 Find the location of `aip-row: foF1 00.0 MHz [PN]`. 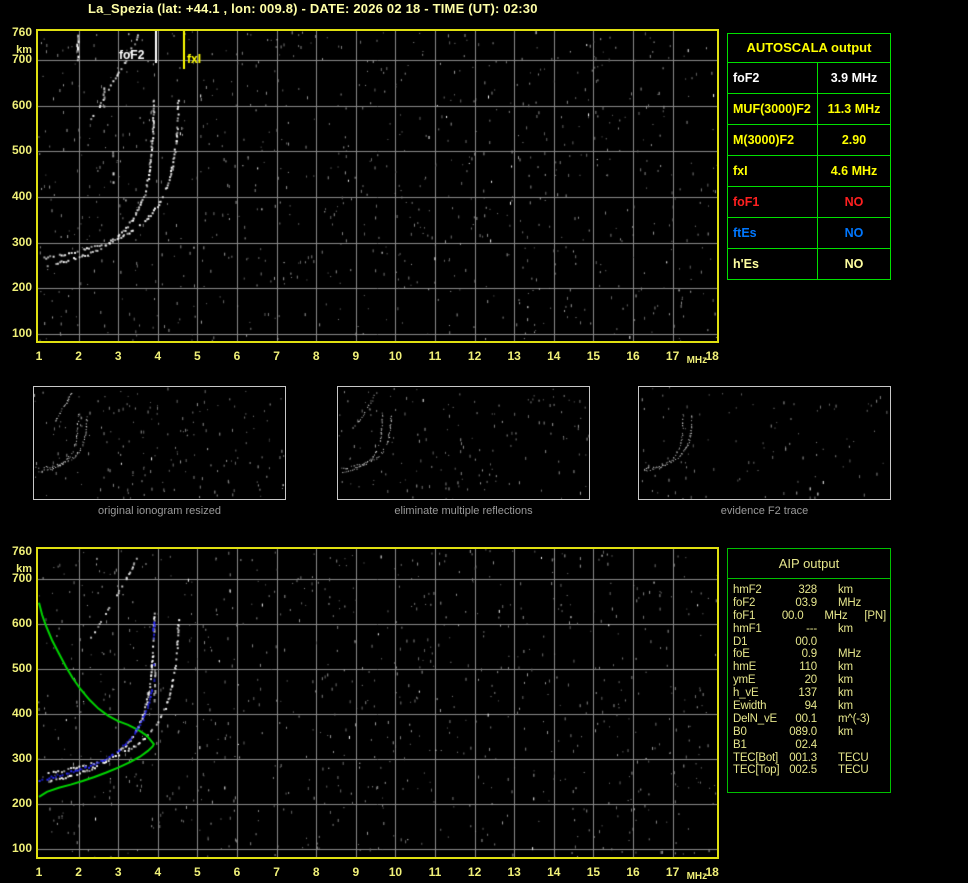

aip-row: foF1 00.0 MHz [PN] is located at coordinates (809, 616).